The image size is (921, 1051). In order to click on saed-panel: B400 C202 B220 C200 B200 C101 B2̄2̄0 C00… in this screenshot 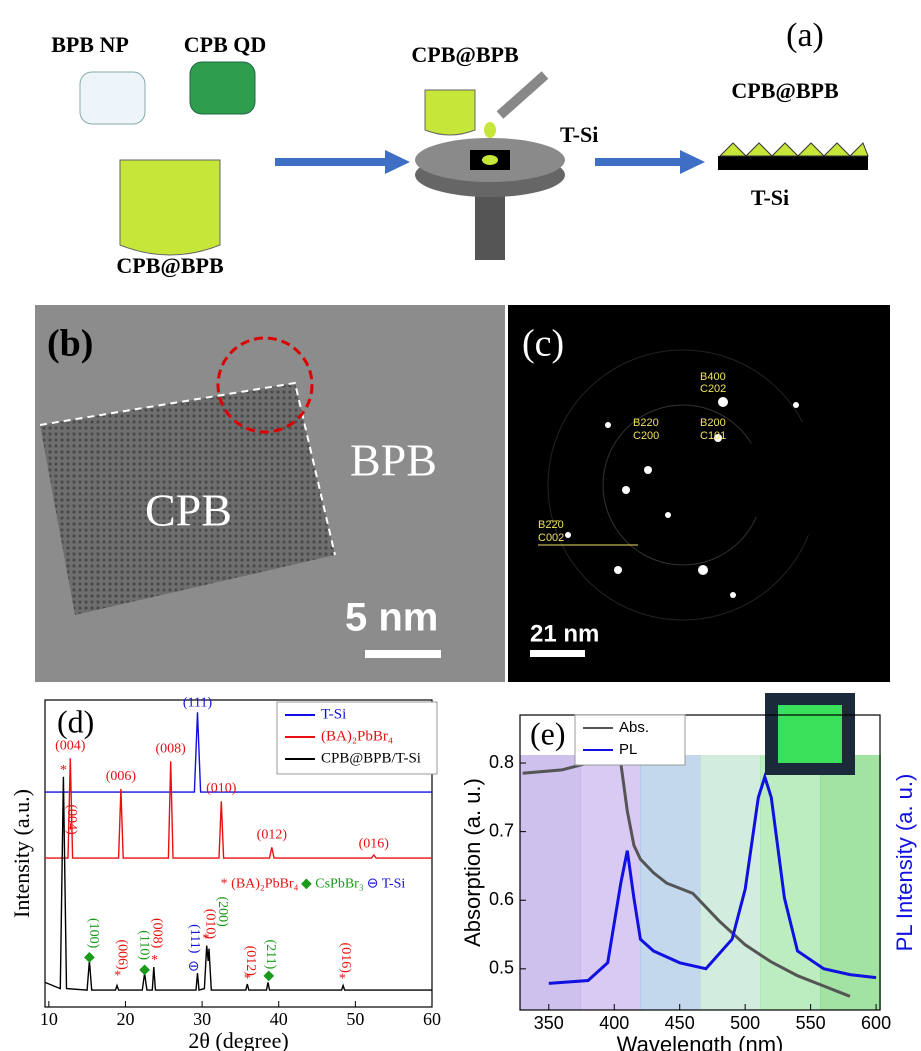, I will do `click(699, 493)`.